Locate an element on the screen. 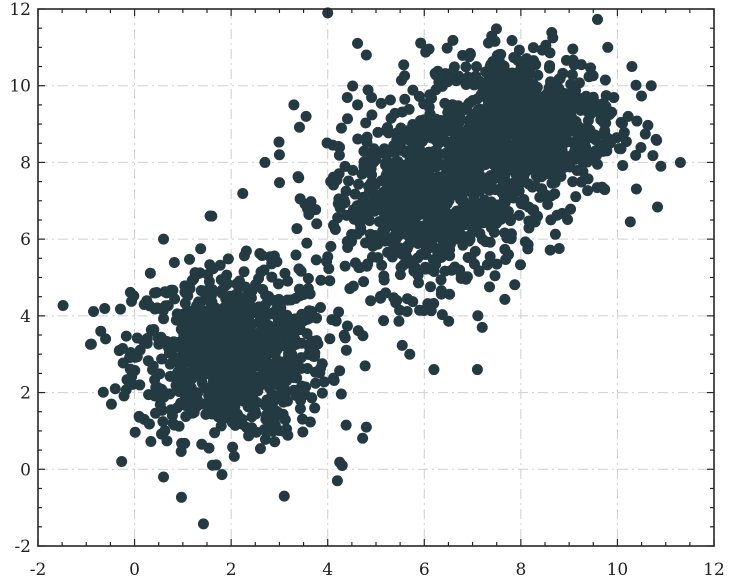 The height and width of the screenshot is (581, 729). y-tick-label: 0 is located at coordinates (25, 470).